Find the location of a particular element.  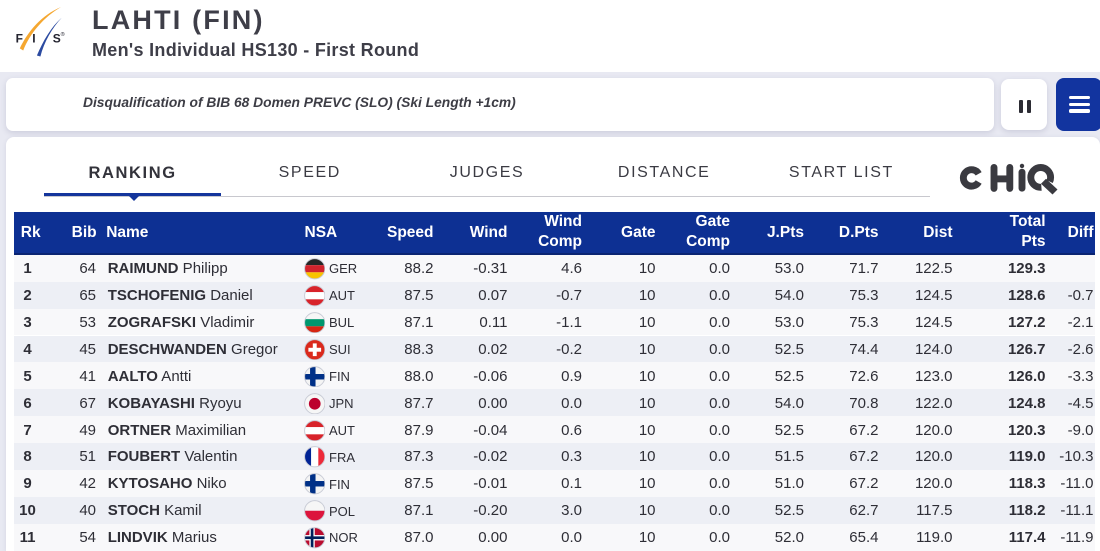

svg-text: S is located at coordinates (57, 39).